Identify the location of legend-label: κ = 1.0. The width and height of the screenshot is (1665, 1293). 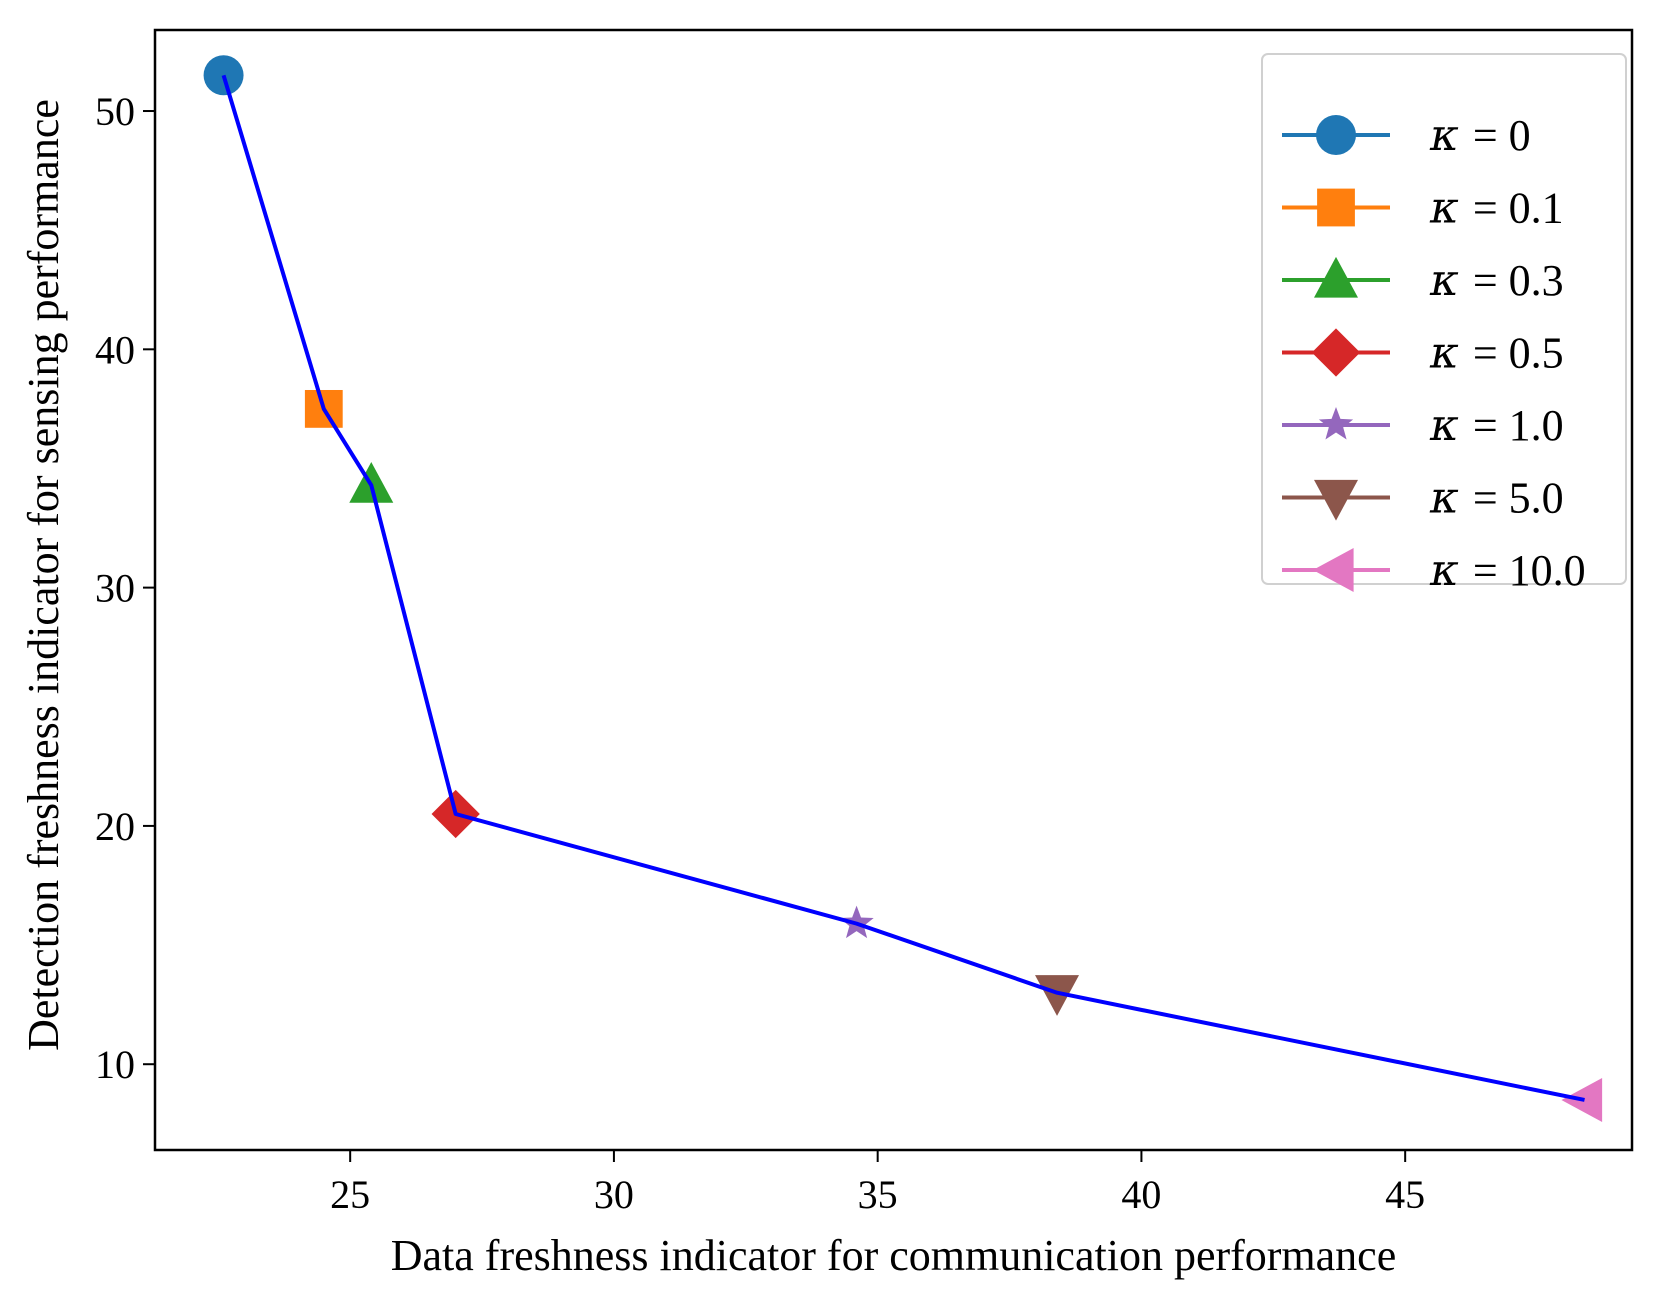
(1496, 425).